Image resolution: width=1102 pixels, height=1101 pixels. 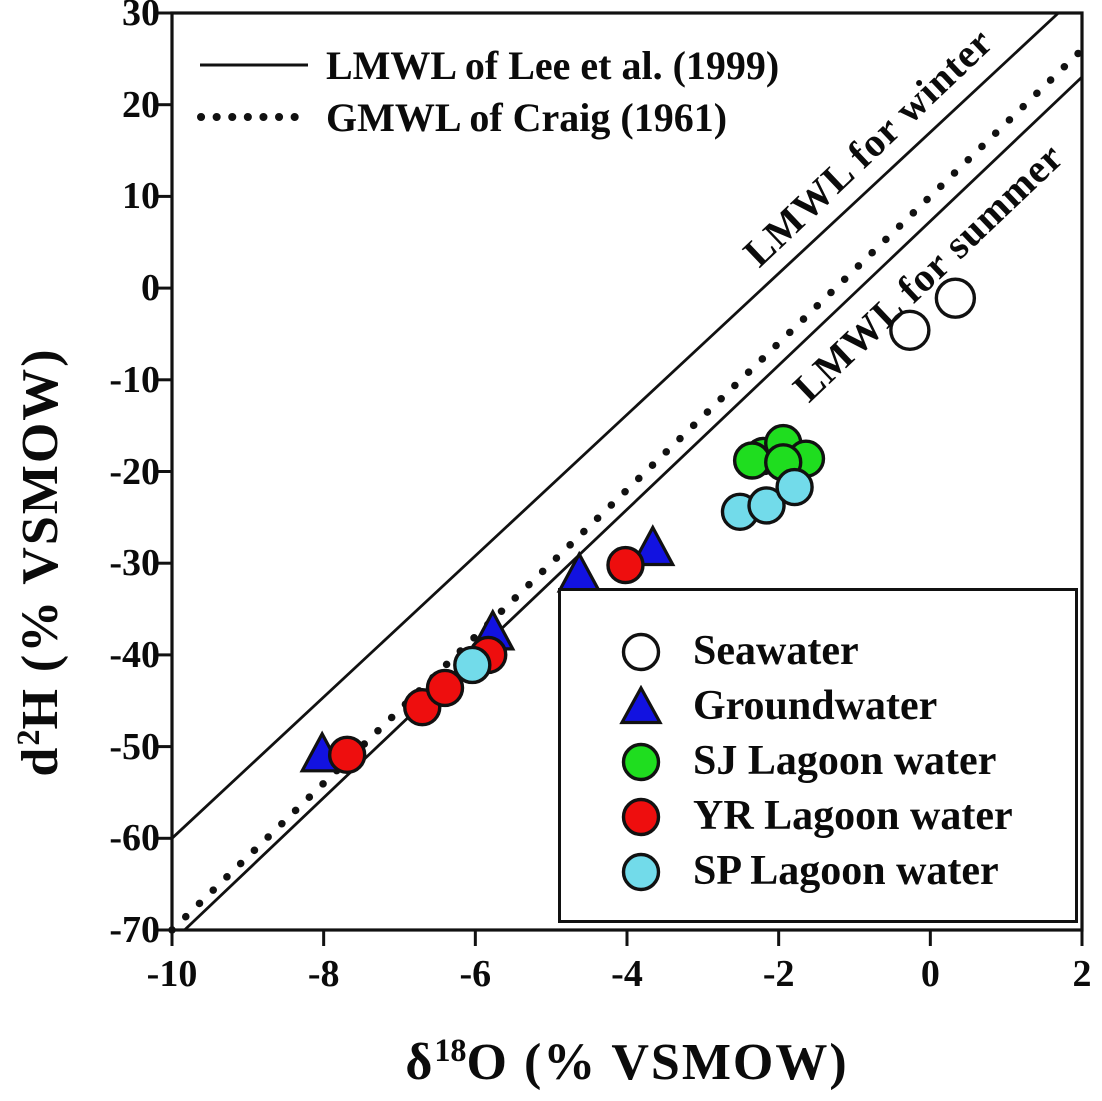 What do you see at coordinates (141, 196) in the screenshot?
I see `y-tick-label: 10` at bounding box center [141, 196].